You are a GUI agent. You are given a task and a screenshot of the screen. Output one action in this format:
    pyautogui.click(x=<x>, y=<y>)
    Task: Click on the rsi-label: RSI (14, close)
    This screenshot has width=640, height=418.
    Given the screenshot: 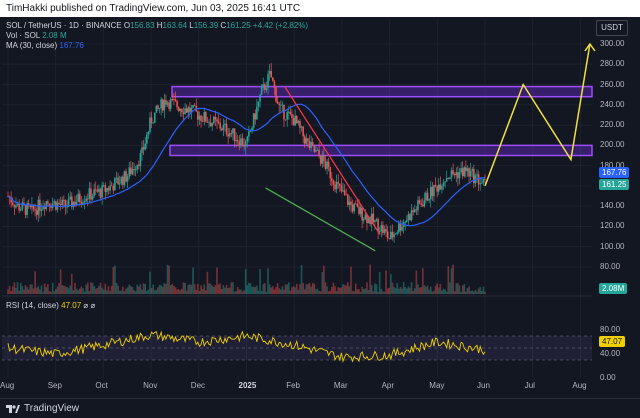 What is the action you would take?
    pyautogui.click(x=32, y=305)
    